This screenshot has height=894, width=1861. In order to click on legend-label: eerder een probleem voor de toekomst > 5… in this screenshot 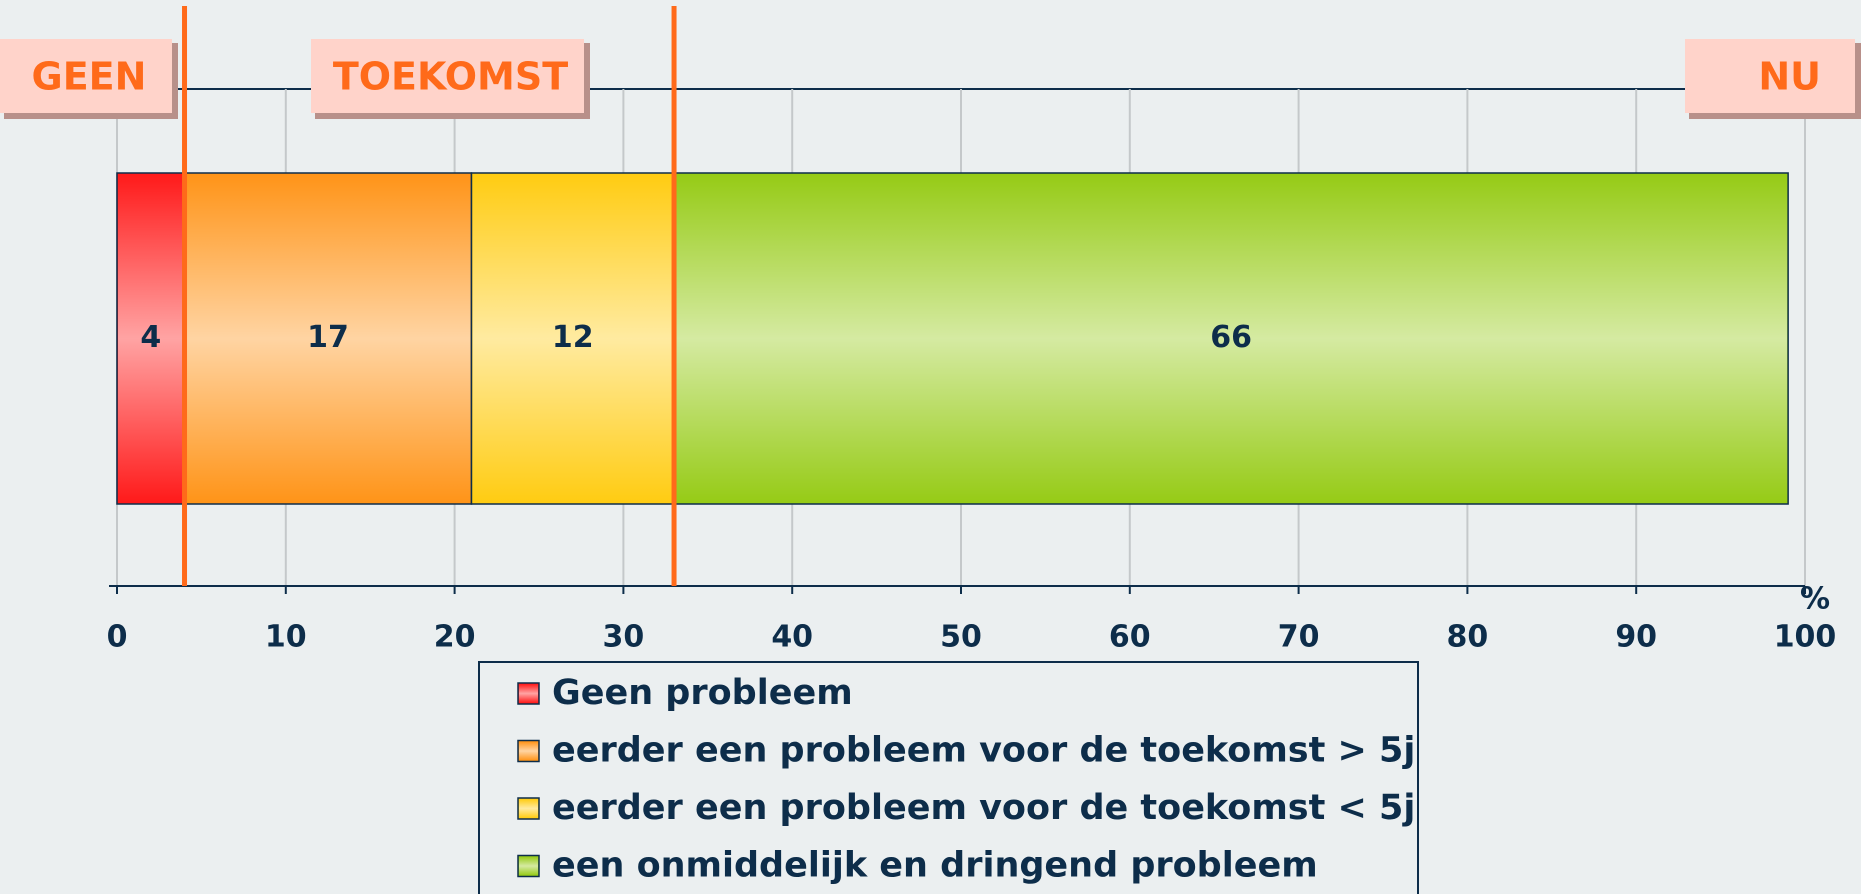, I will do `click(983, 751)`.